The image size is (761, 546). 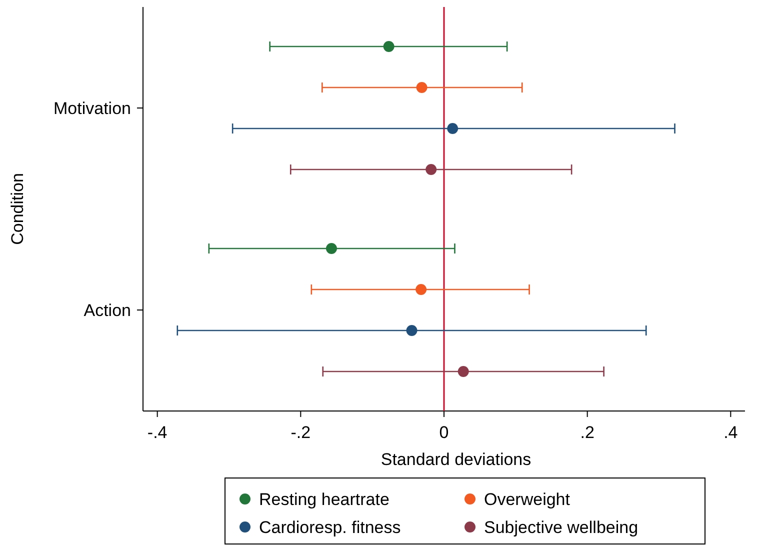 I want to click on x-tick-label: 0, so click(x=444, y=432).